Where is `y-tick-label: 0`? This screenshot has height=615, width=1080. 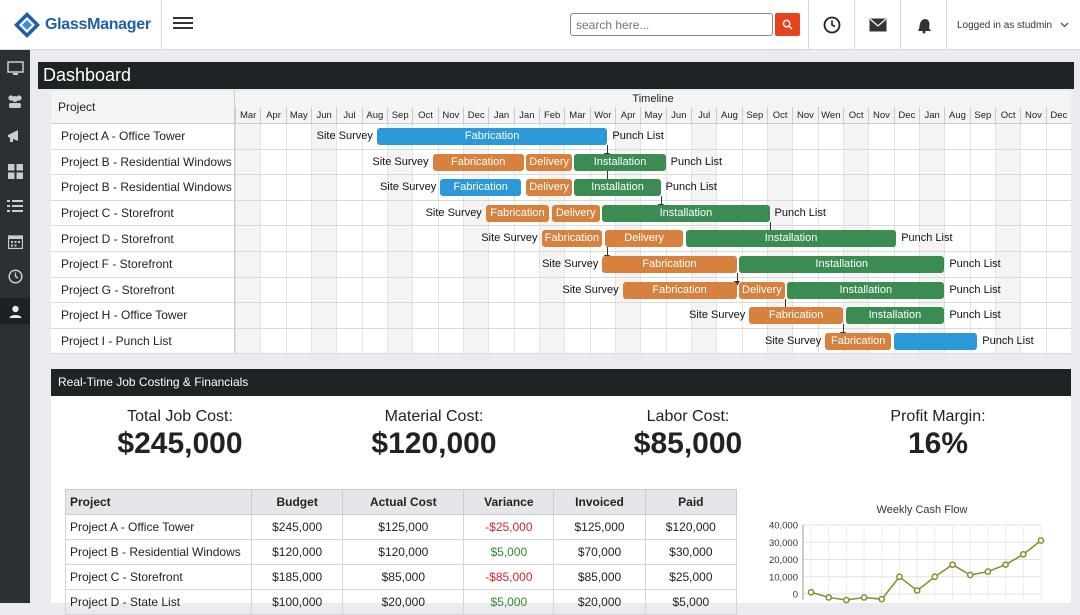
y-tick-label: 0 is located at coordinates (795, 595).